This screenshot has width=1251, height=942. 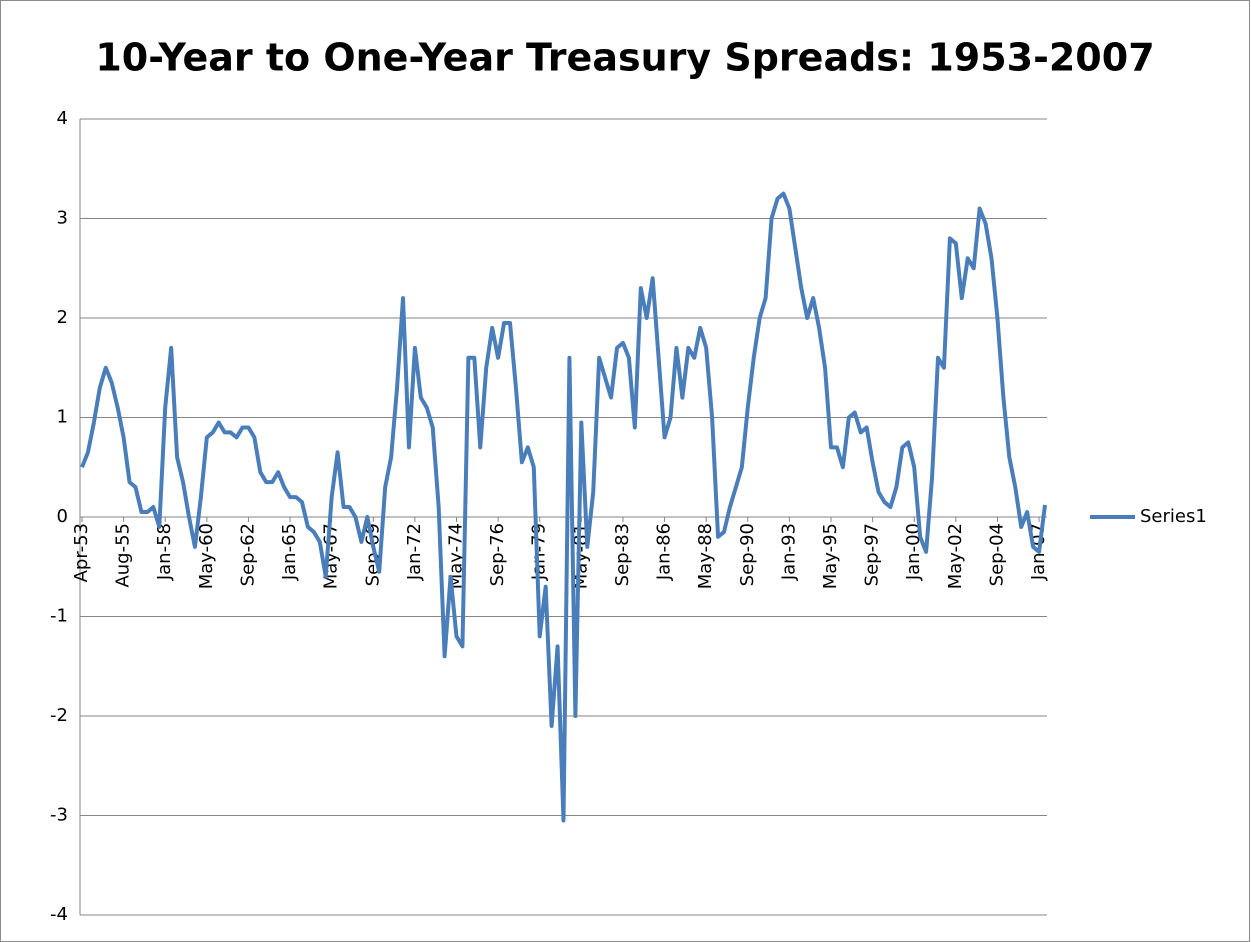 I want to click on y-tick-label: 2, so click(x=62, y=317).